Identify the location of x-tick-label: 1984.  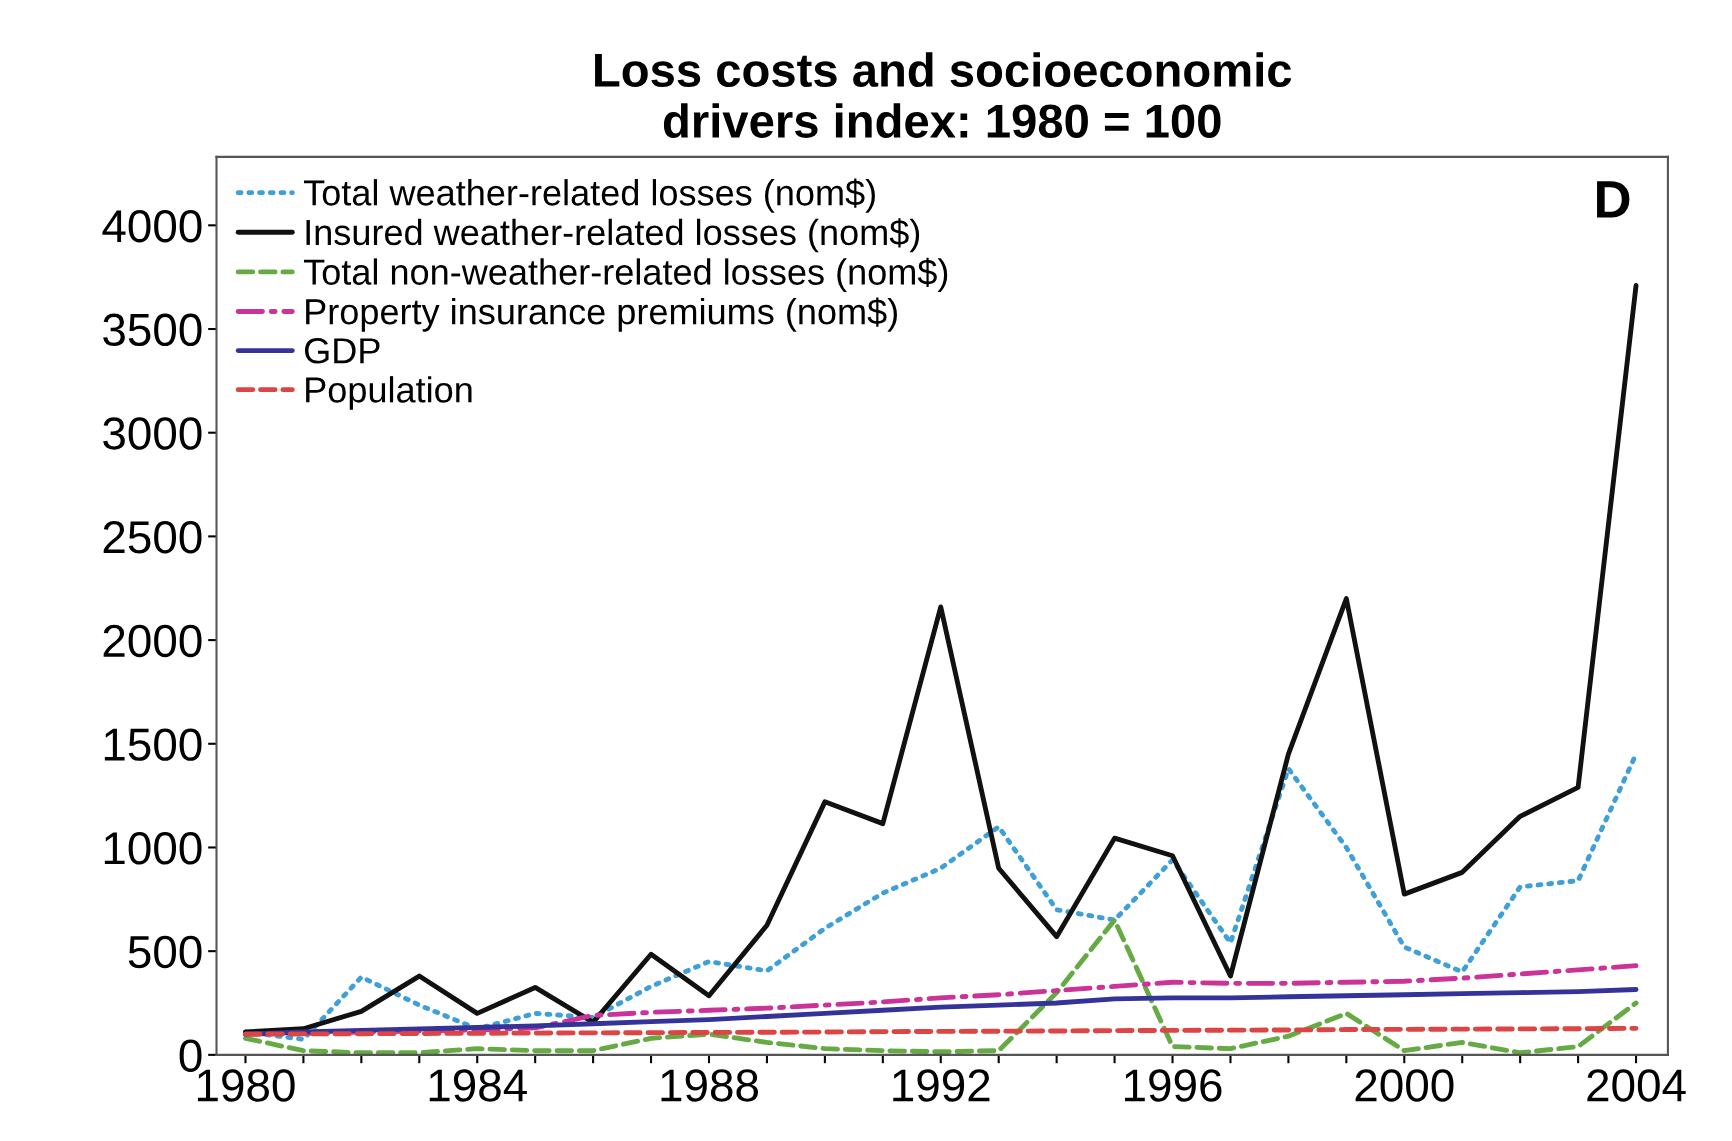
(478, 1085).